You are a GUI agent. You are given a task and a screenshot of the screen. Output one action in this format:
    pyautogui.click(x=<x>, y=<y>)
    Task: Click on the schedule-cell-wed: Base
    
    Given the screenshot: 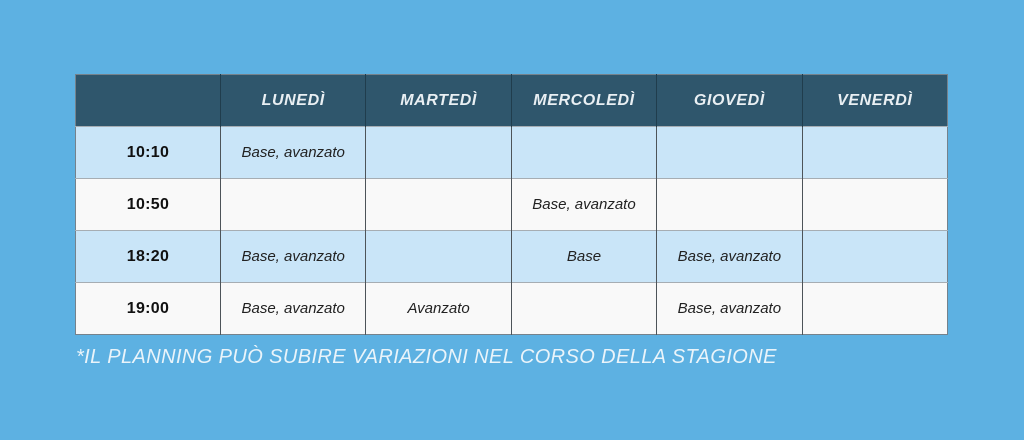 What is the action you would take?
    pyautogui.click(x=583, y=256)
    